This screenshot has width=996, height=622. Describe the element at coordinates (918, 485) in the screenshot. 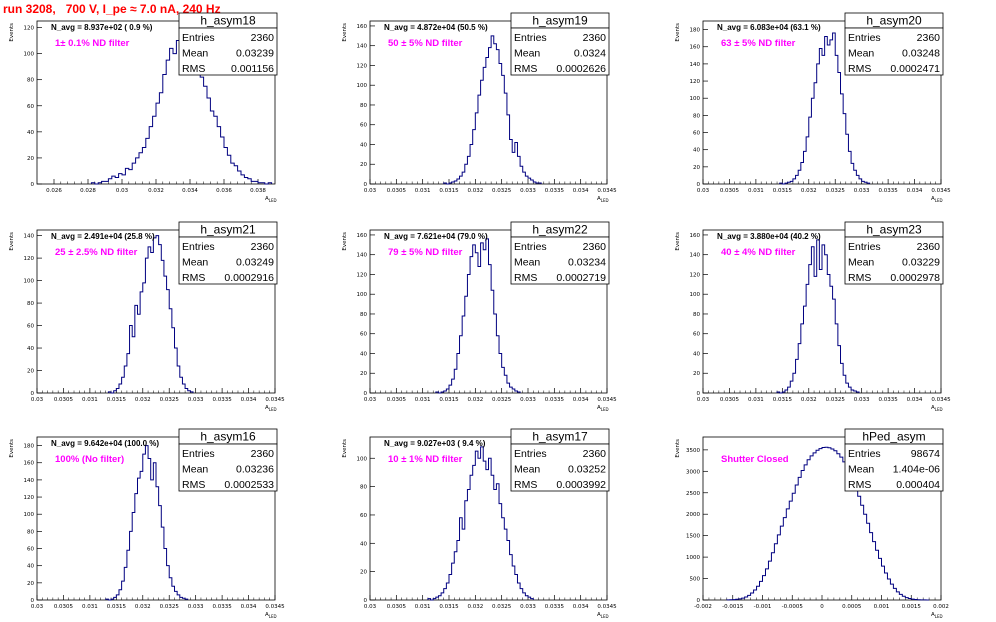

I see `stats-rms-value: 0.000404` at that location.